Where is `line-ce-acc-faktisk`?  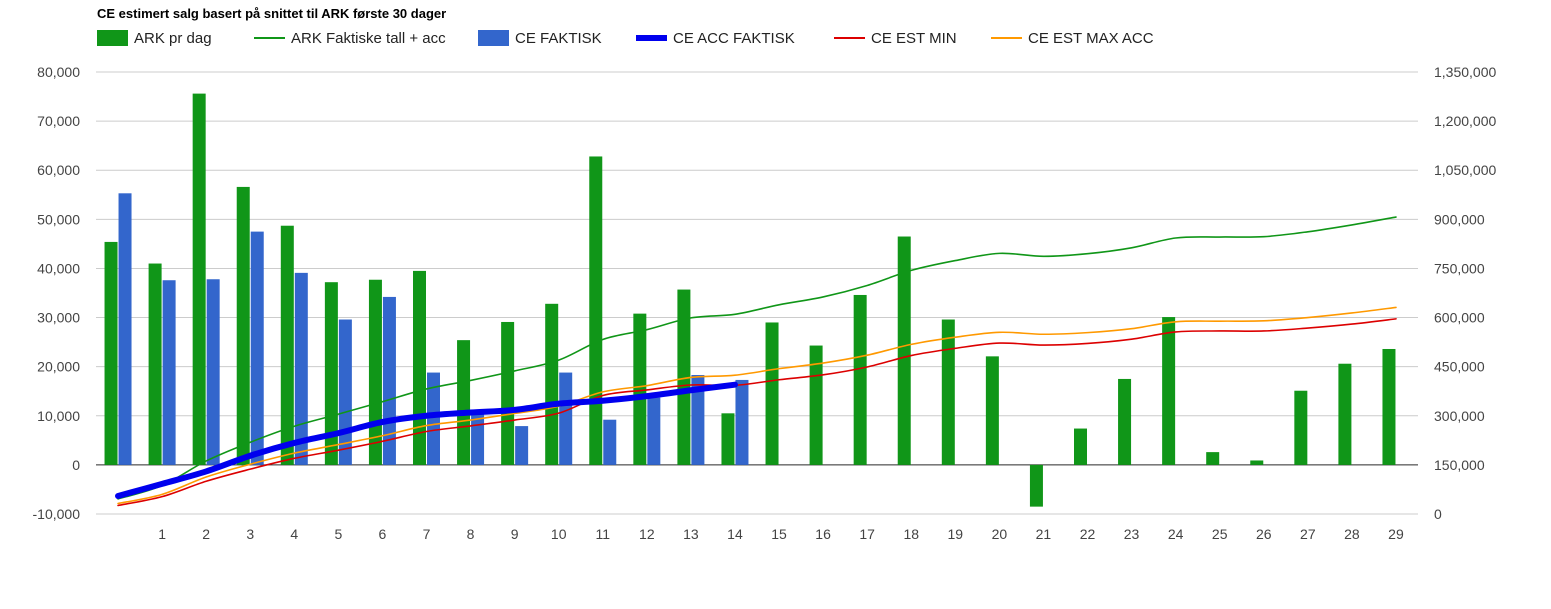 line-ce-acc-faktisk is located at coordinates (426, 440).